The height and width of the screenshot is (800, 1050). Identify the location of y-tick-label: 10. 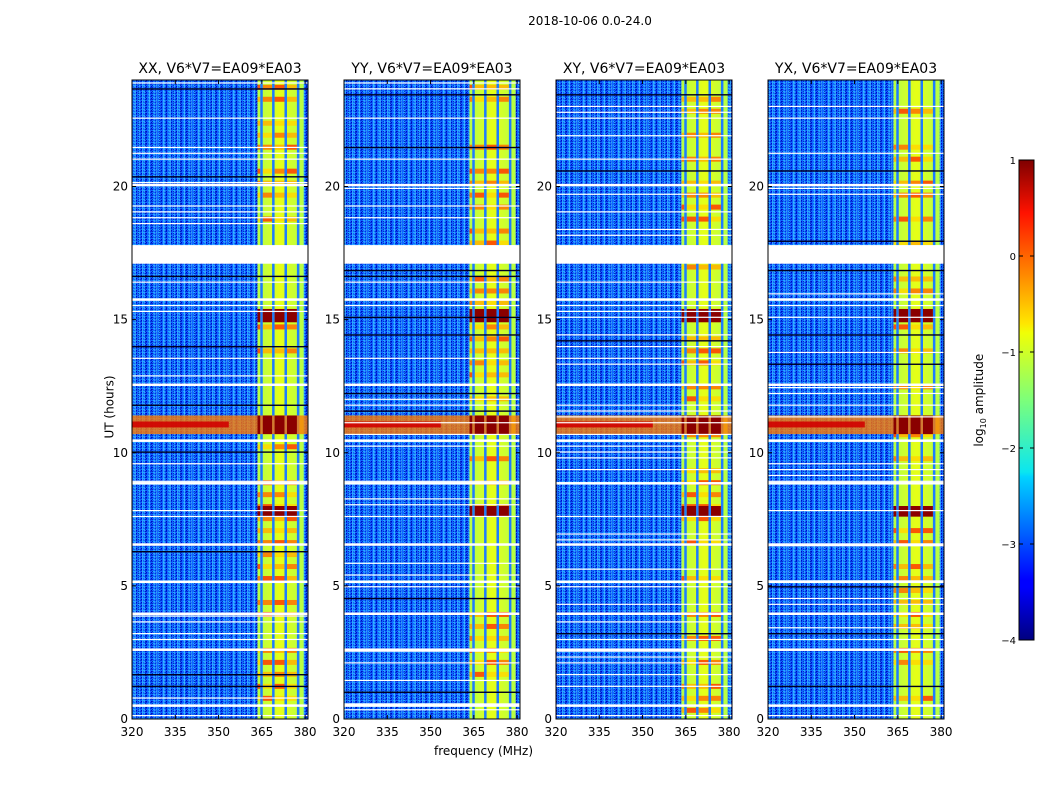
(332, 453).